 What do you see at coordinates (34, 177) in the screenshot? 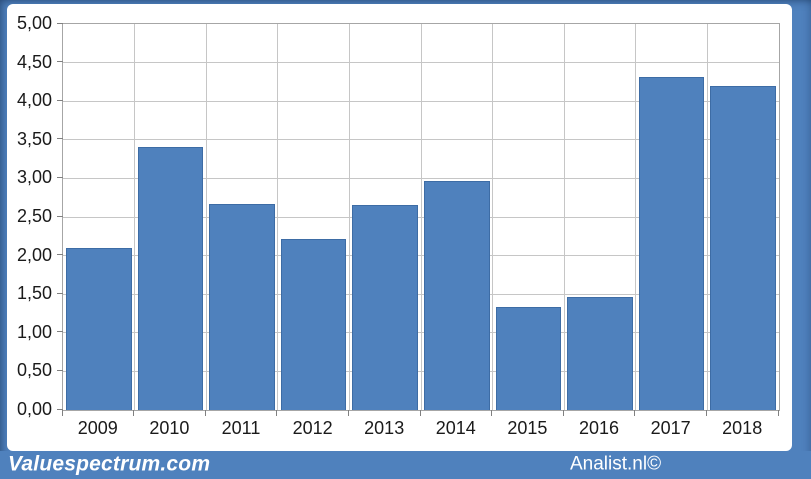
I see `y-axis-label: 3,00` at bounding box center [34, 177].